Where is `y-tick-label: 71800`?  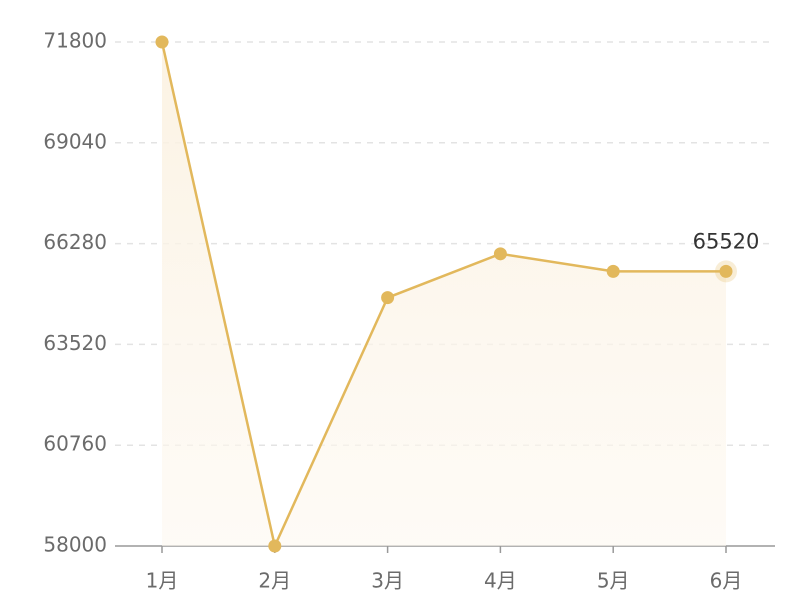
y-tick-label: 71800 is located at coordinates (75, 41).